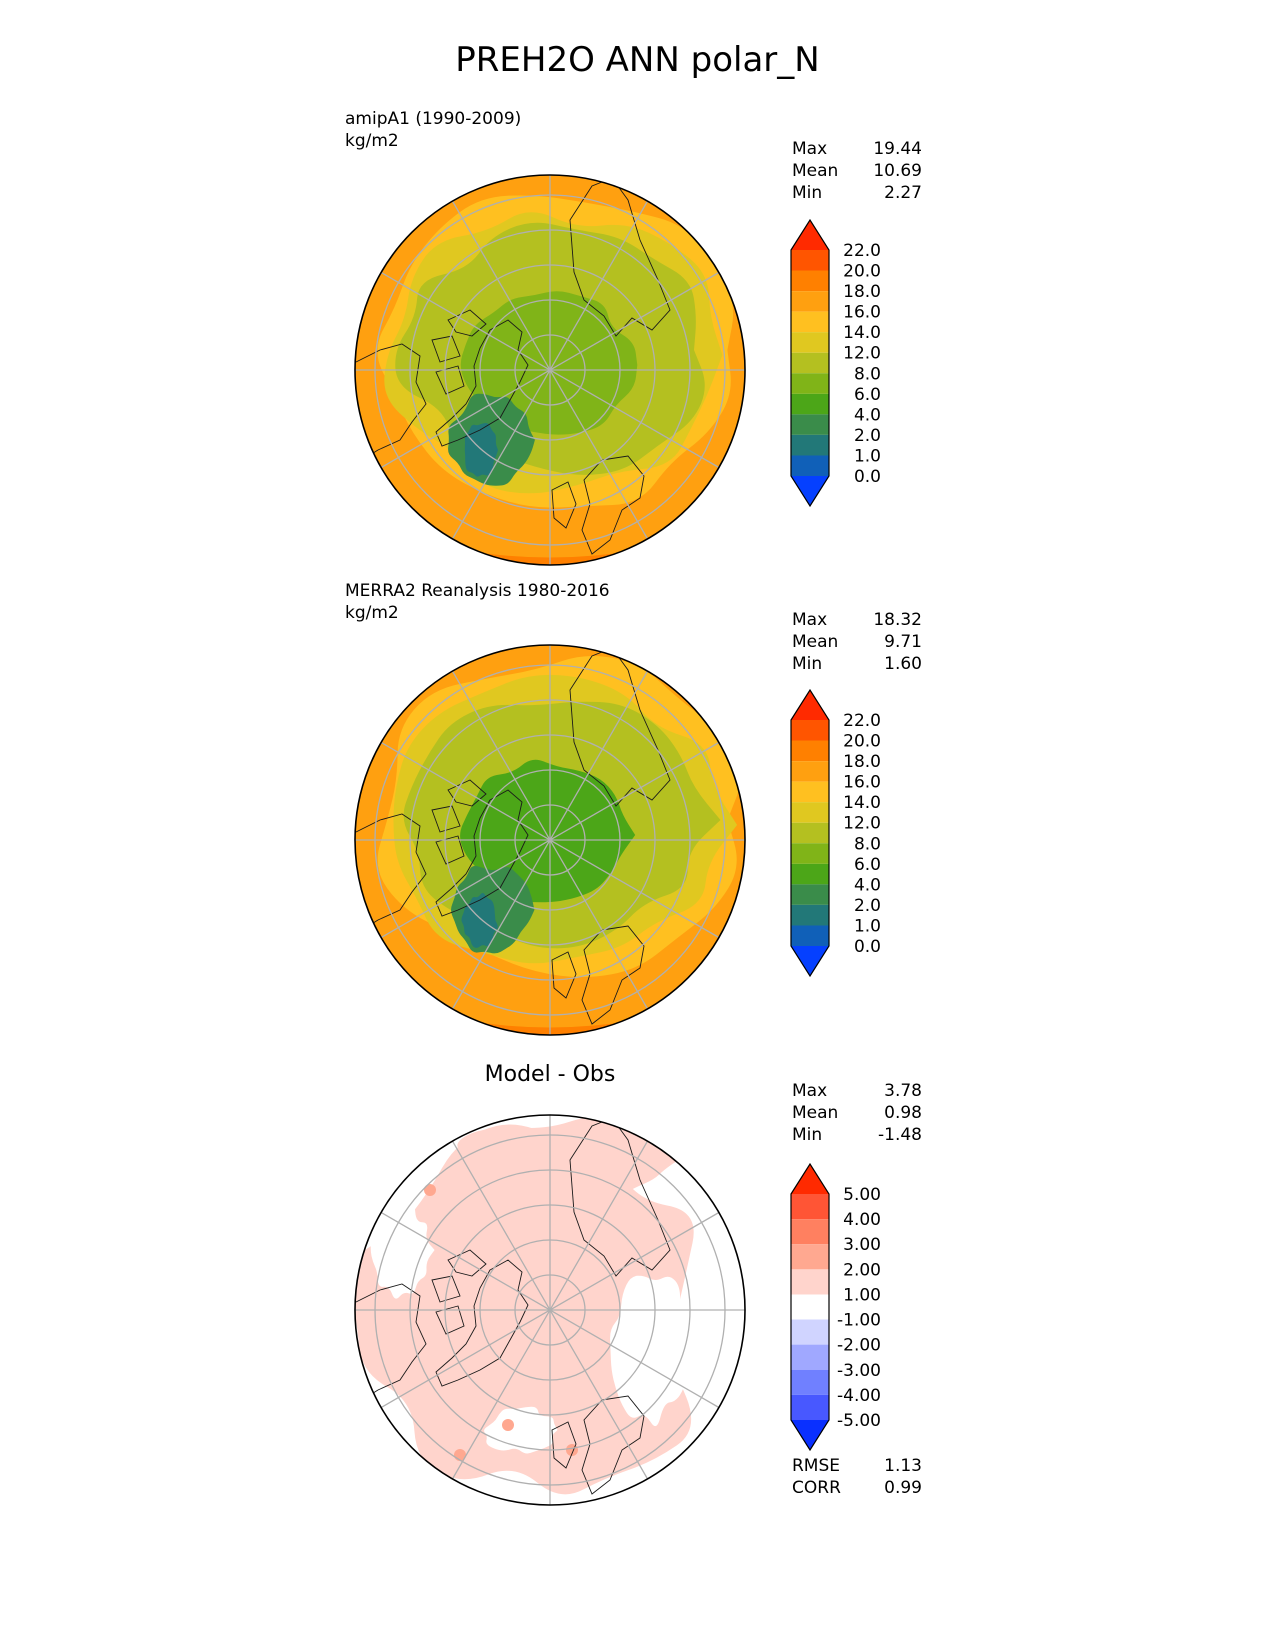 The width and height of the screenshot is (1275, 1650). I want to click on colorbar-tick-label: 12.0, so click(862, 824).